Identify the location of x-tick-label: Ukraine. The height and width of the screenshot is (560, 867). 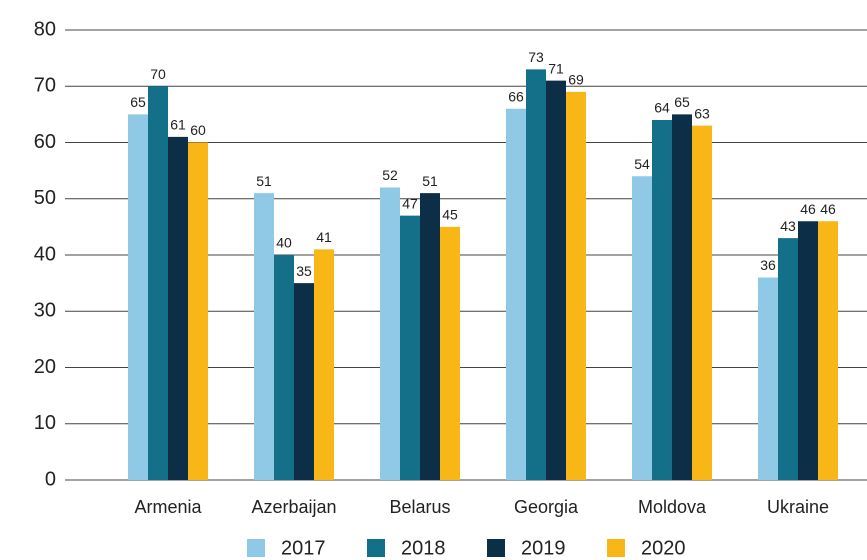
(798, 507).